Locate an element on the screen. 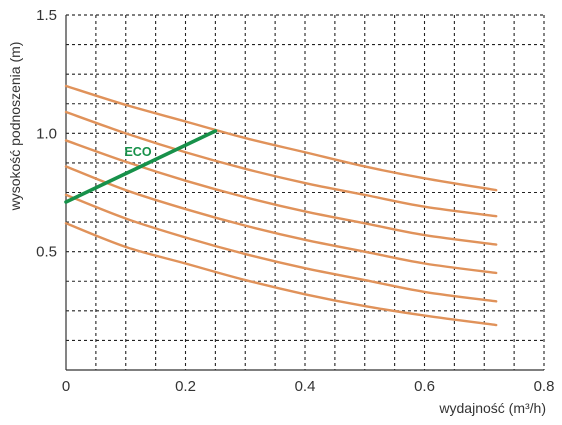 The width and height of the screenshot is (562, 425). x-tick-label: 0.2 is located at coordinates (185, 386).